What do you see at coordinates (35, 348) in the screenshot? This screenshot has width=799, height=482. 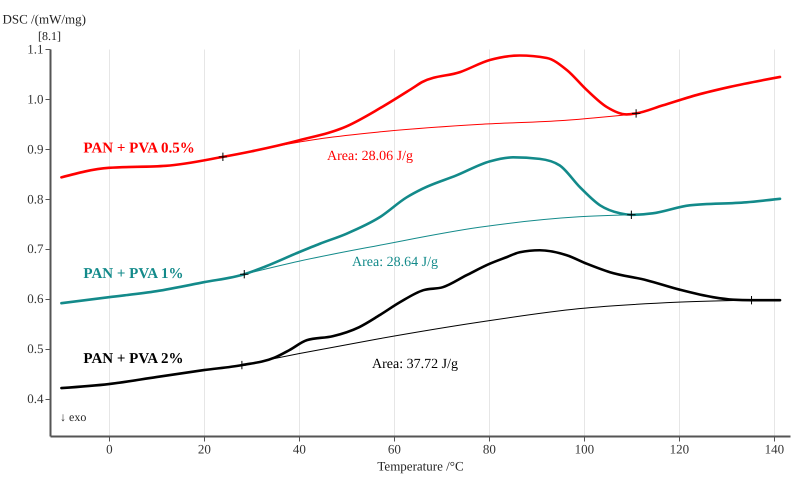 I see `y-tick-label: 0.5` at bounding box center [35, 348].